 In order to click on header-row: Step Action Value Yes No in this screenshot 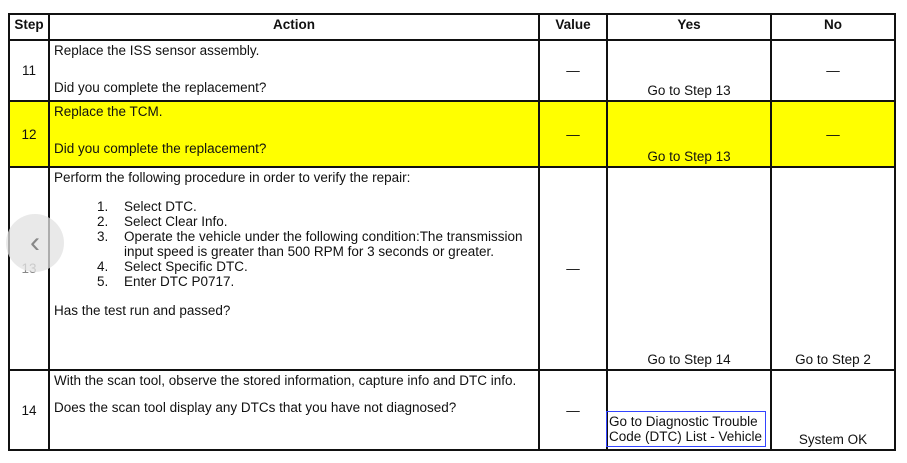, I will do `click(452, 27)`.